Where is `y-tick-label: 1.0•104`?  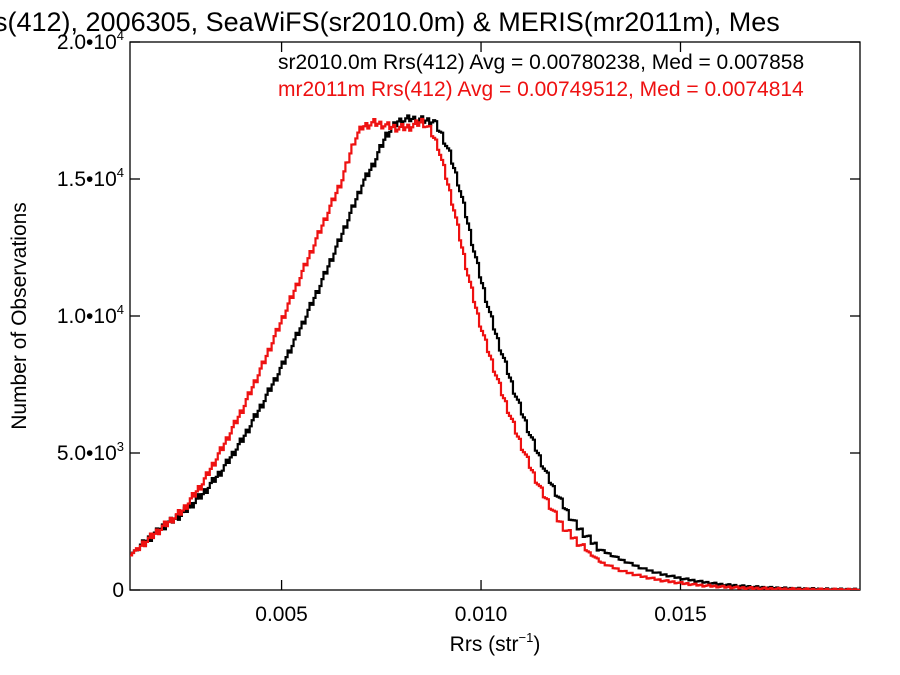 y-tick-label: 1.0•104 is located at coordinates (90, 315).